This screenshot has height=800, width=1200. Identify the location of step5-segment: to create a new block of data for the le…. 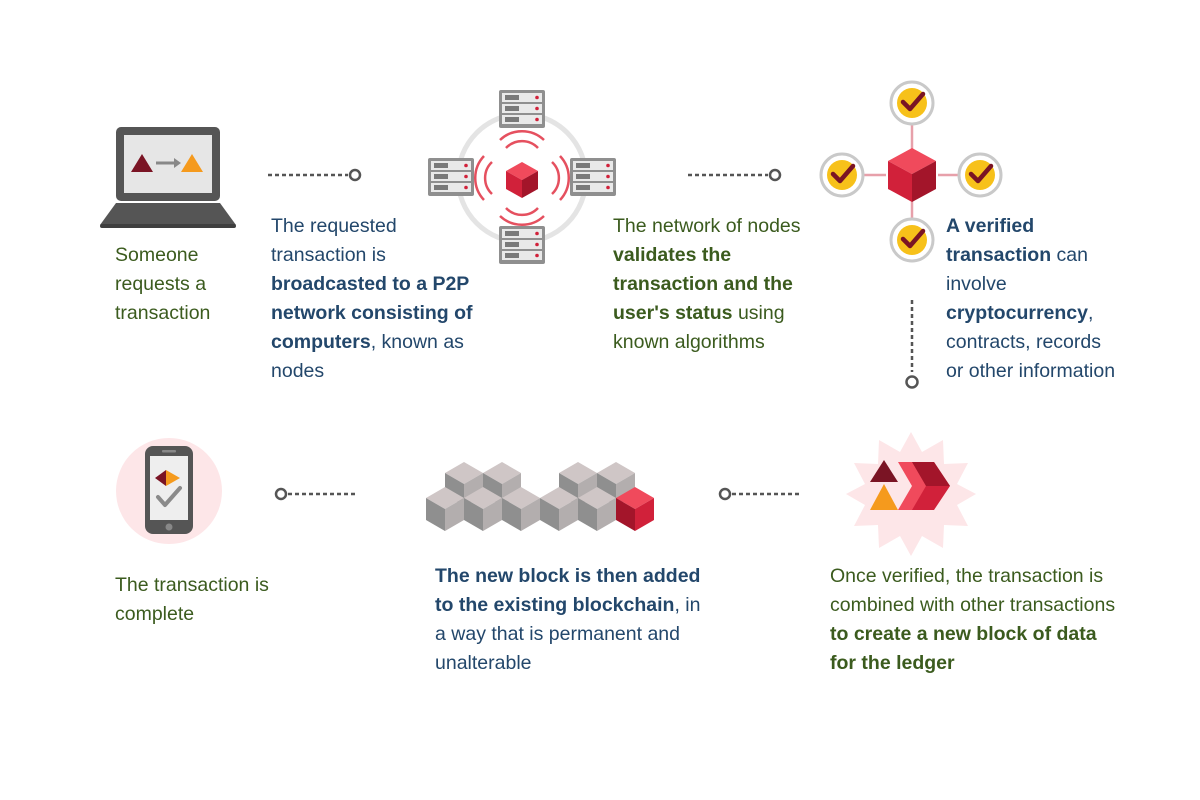
(963, 648).